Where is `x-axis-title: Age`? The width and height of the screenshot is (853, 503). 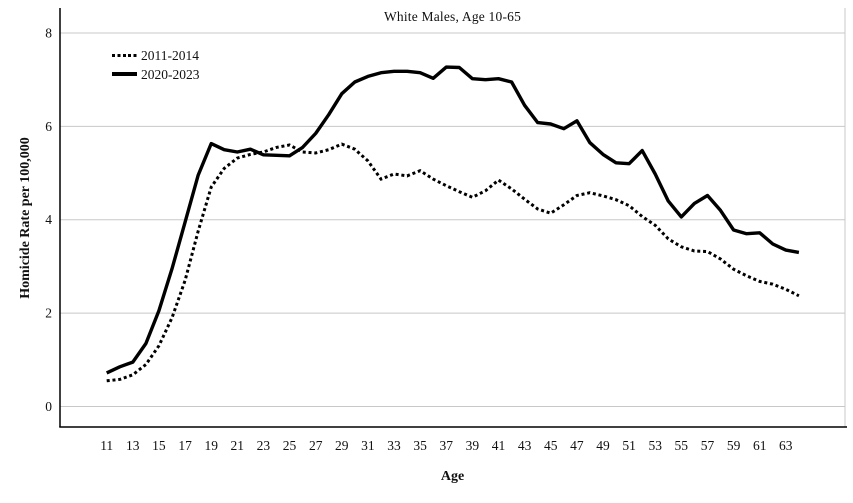 x-axis-title: Age is located at coordinates (452, 476).